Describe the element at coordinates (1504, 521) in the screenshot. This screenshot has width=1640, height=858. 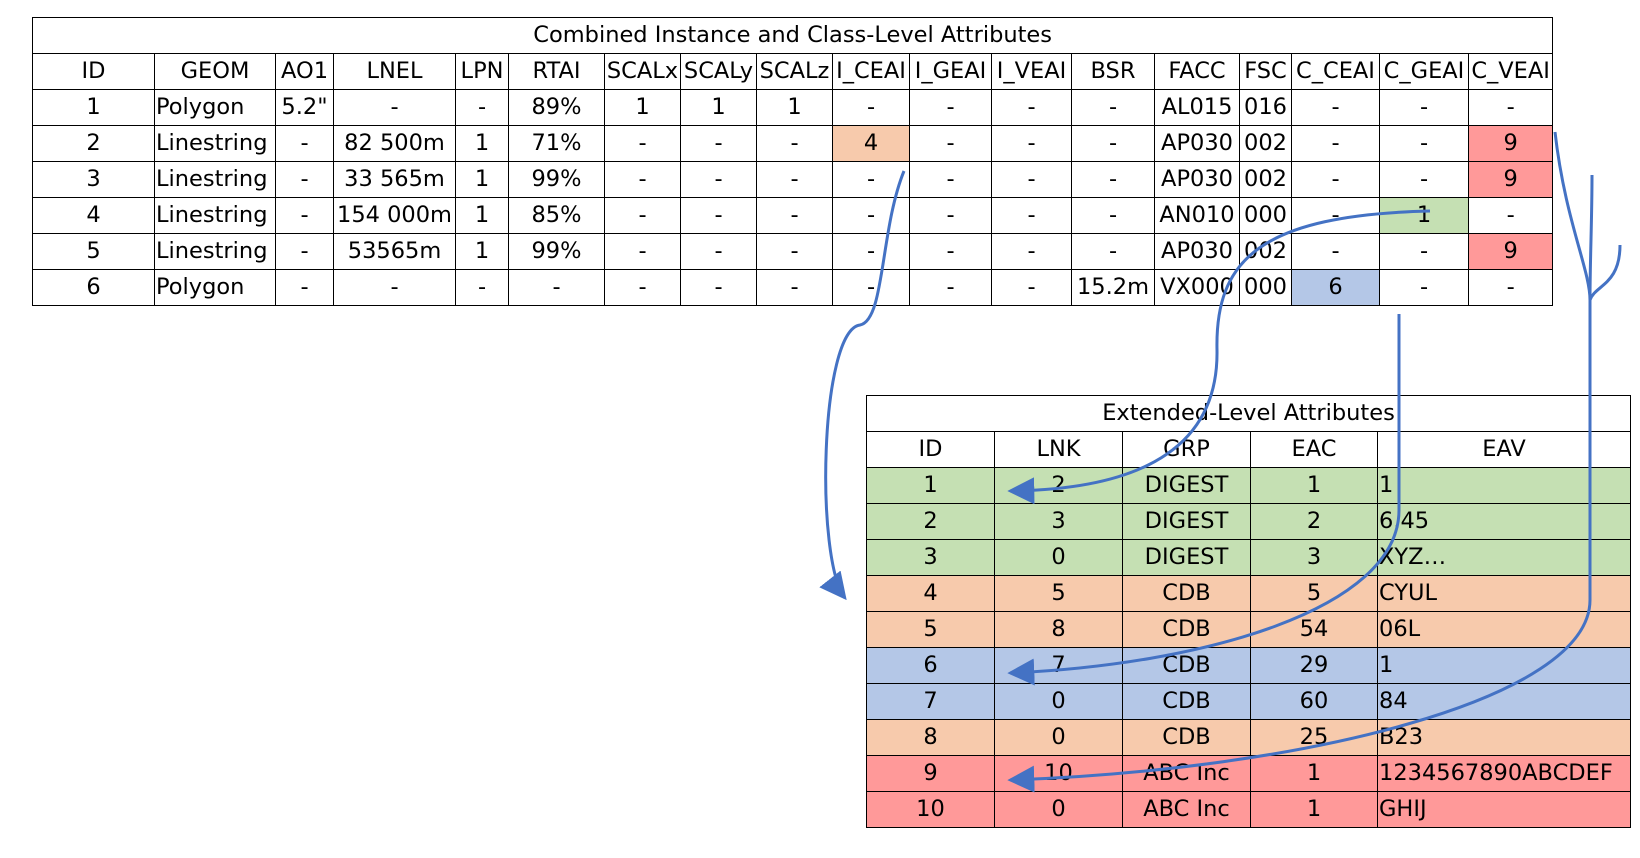
I see `ext-cell-eav: 6.45` at that location.